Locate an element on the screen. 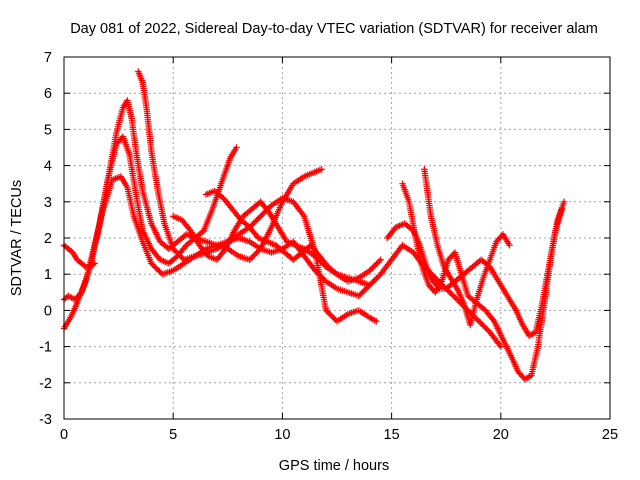 This screenshot has width=640, height=480. y-tick-label: -3 is located at coordinates (45, 420).